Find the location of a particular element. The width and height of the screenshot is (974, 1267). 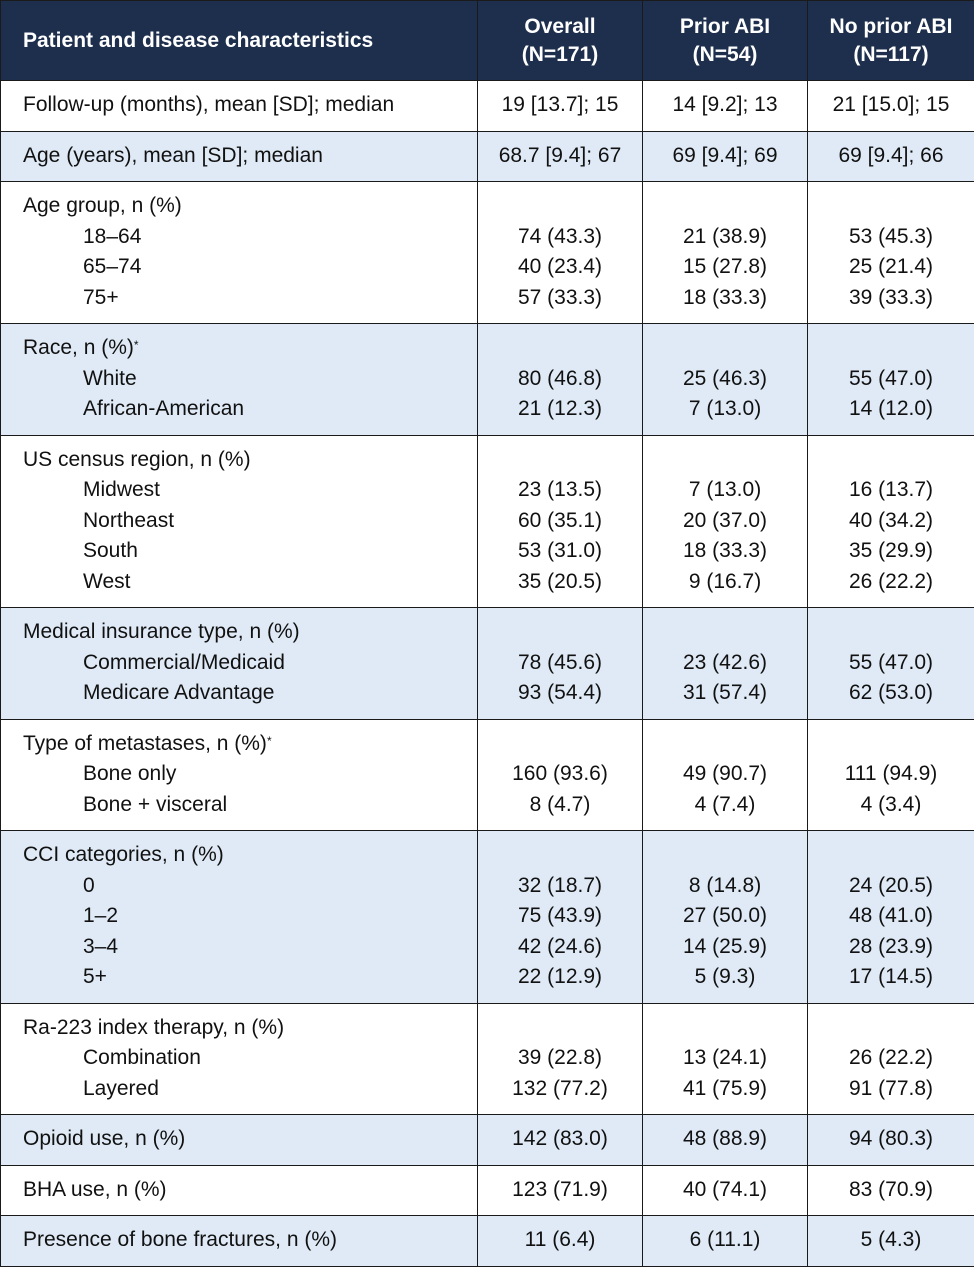

no-prior-abi-cell: 24 (20.5)48 (41.0)28 (23.9)17 (14.5) is located at coordinates (891, 917).